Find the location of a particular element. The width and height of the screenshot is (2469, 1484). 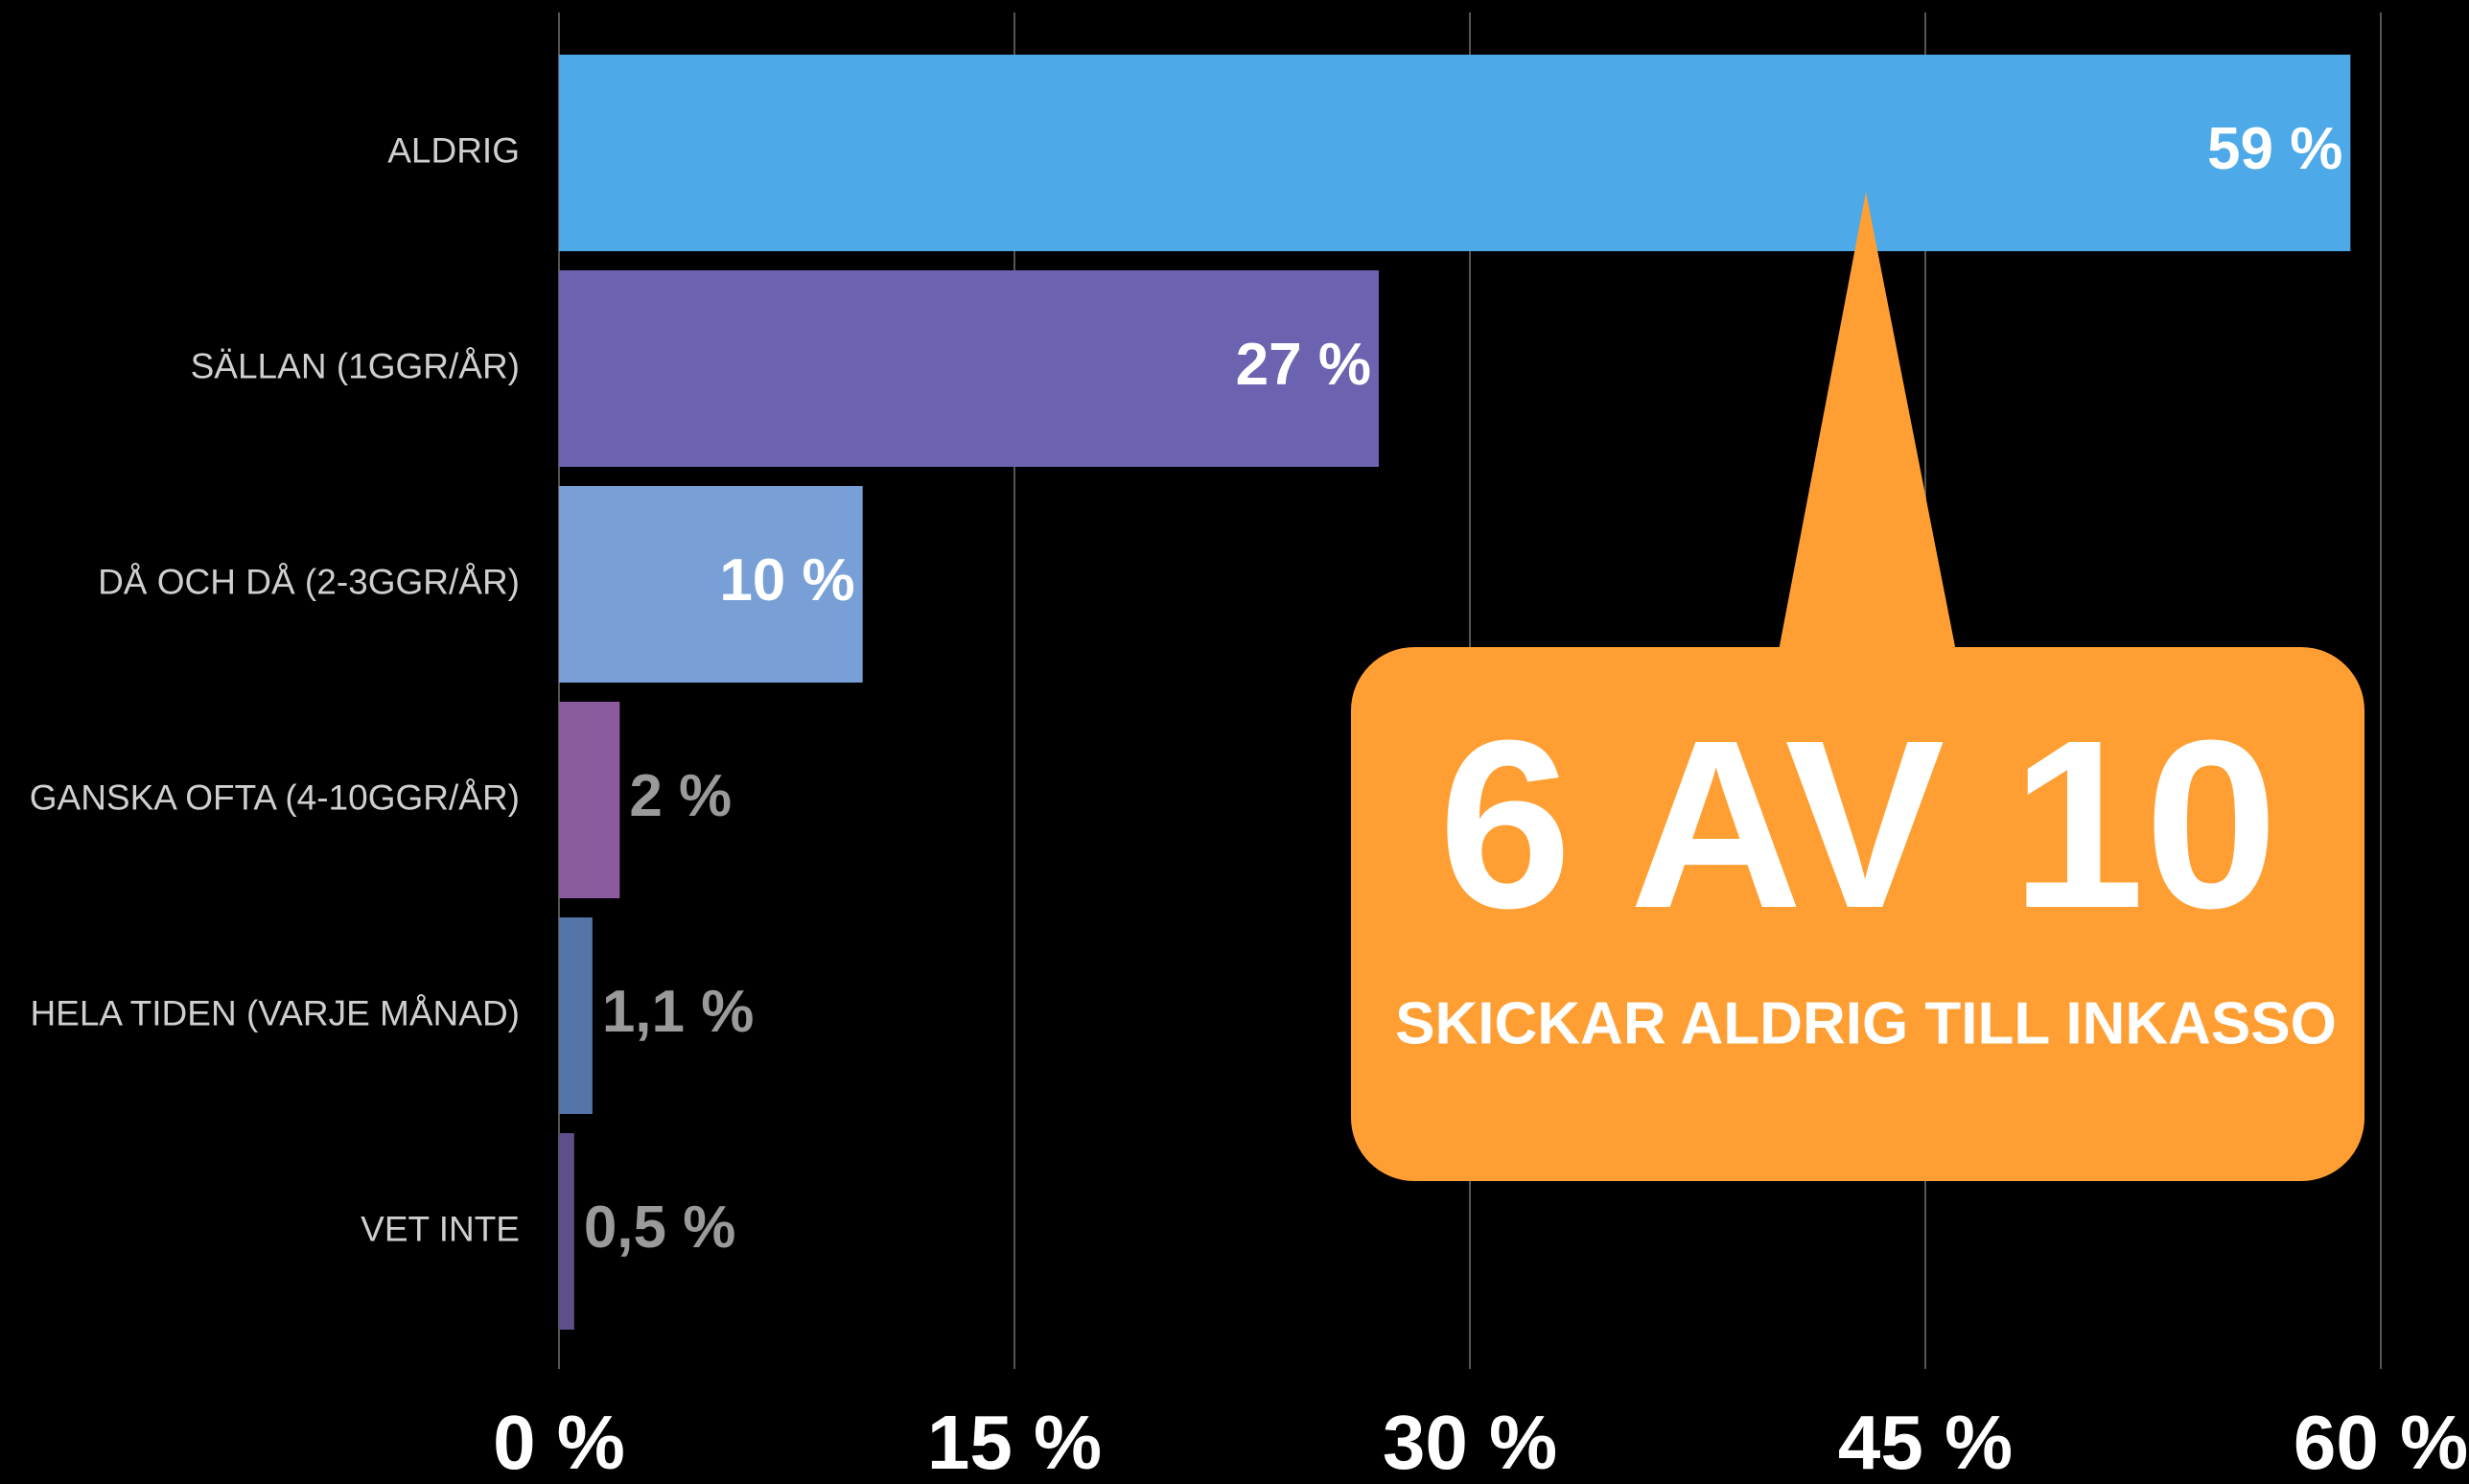

x-tick-label: 45 % is located at coordinates (1925, 1442).